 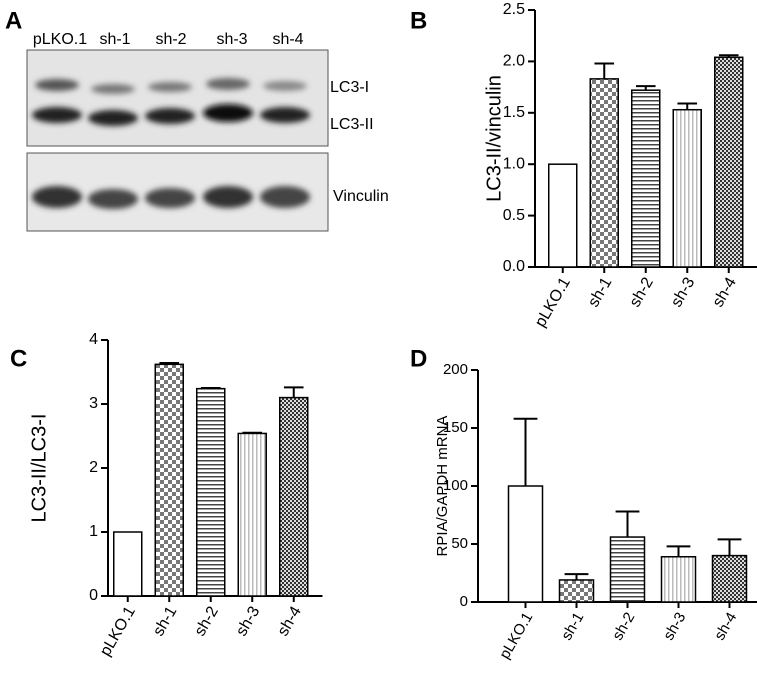 I want to click on band-label: LC3-I, so click(x=349, y=87).